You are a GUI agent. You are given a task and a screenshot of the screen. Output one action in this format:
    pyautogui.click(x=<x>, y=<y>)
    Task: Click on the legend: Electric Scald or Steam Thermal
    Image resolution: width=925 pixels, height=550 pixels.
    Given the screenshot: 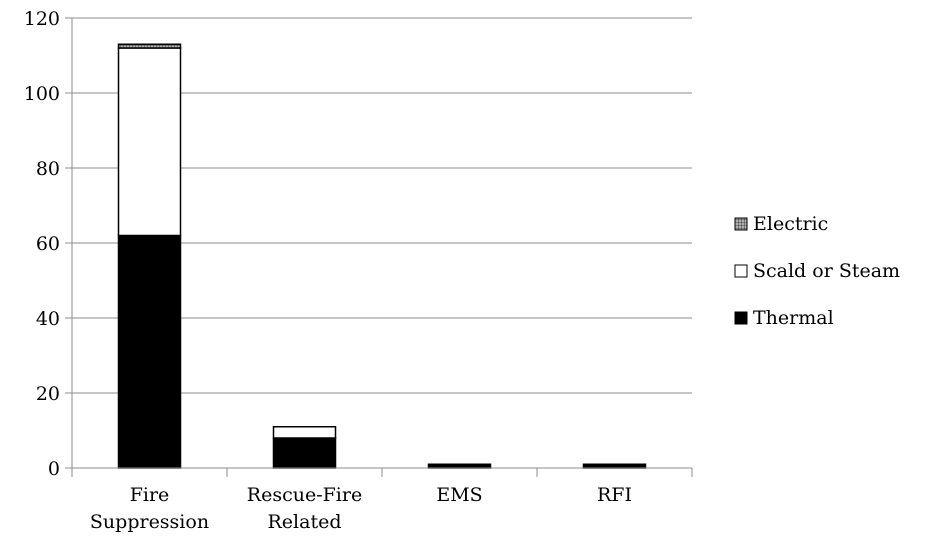 What is the action you would take?
    pyautogui.click(x=817, y=271)
    